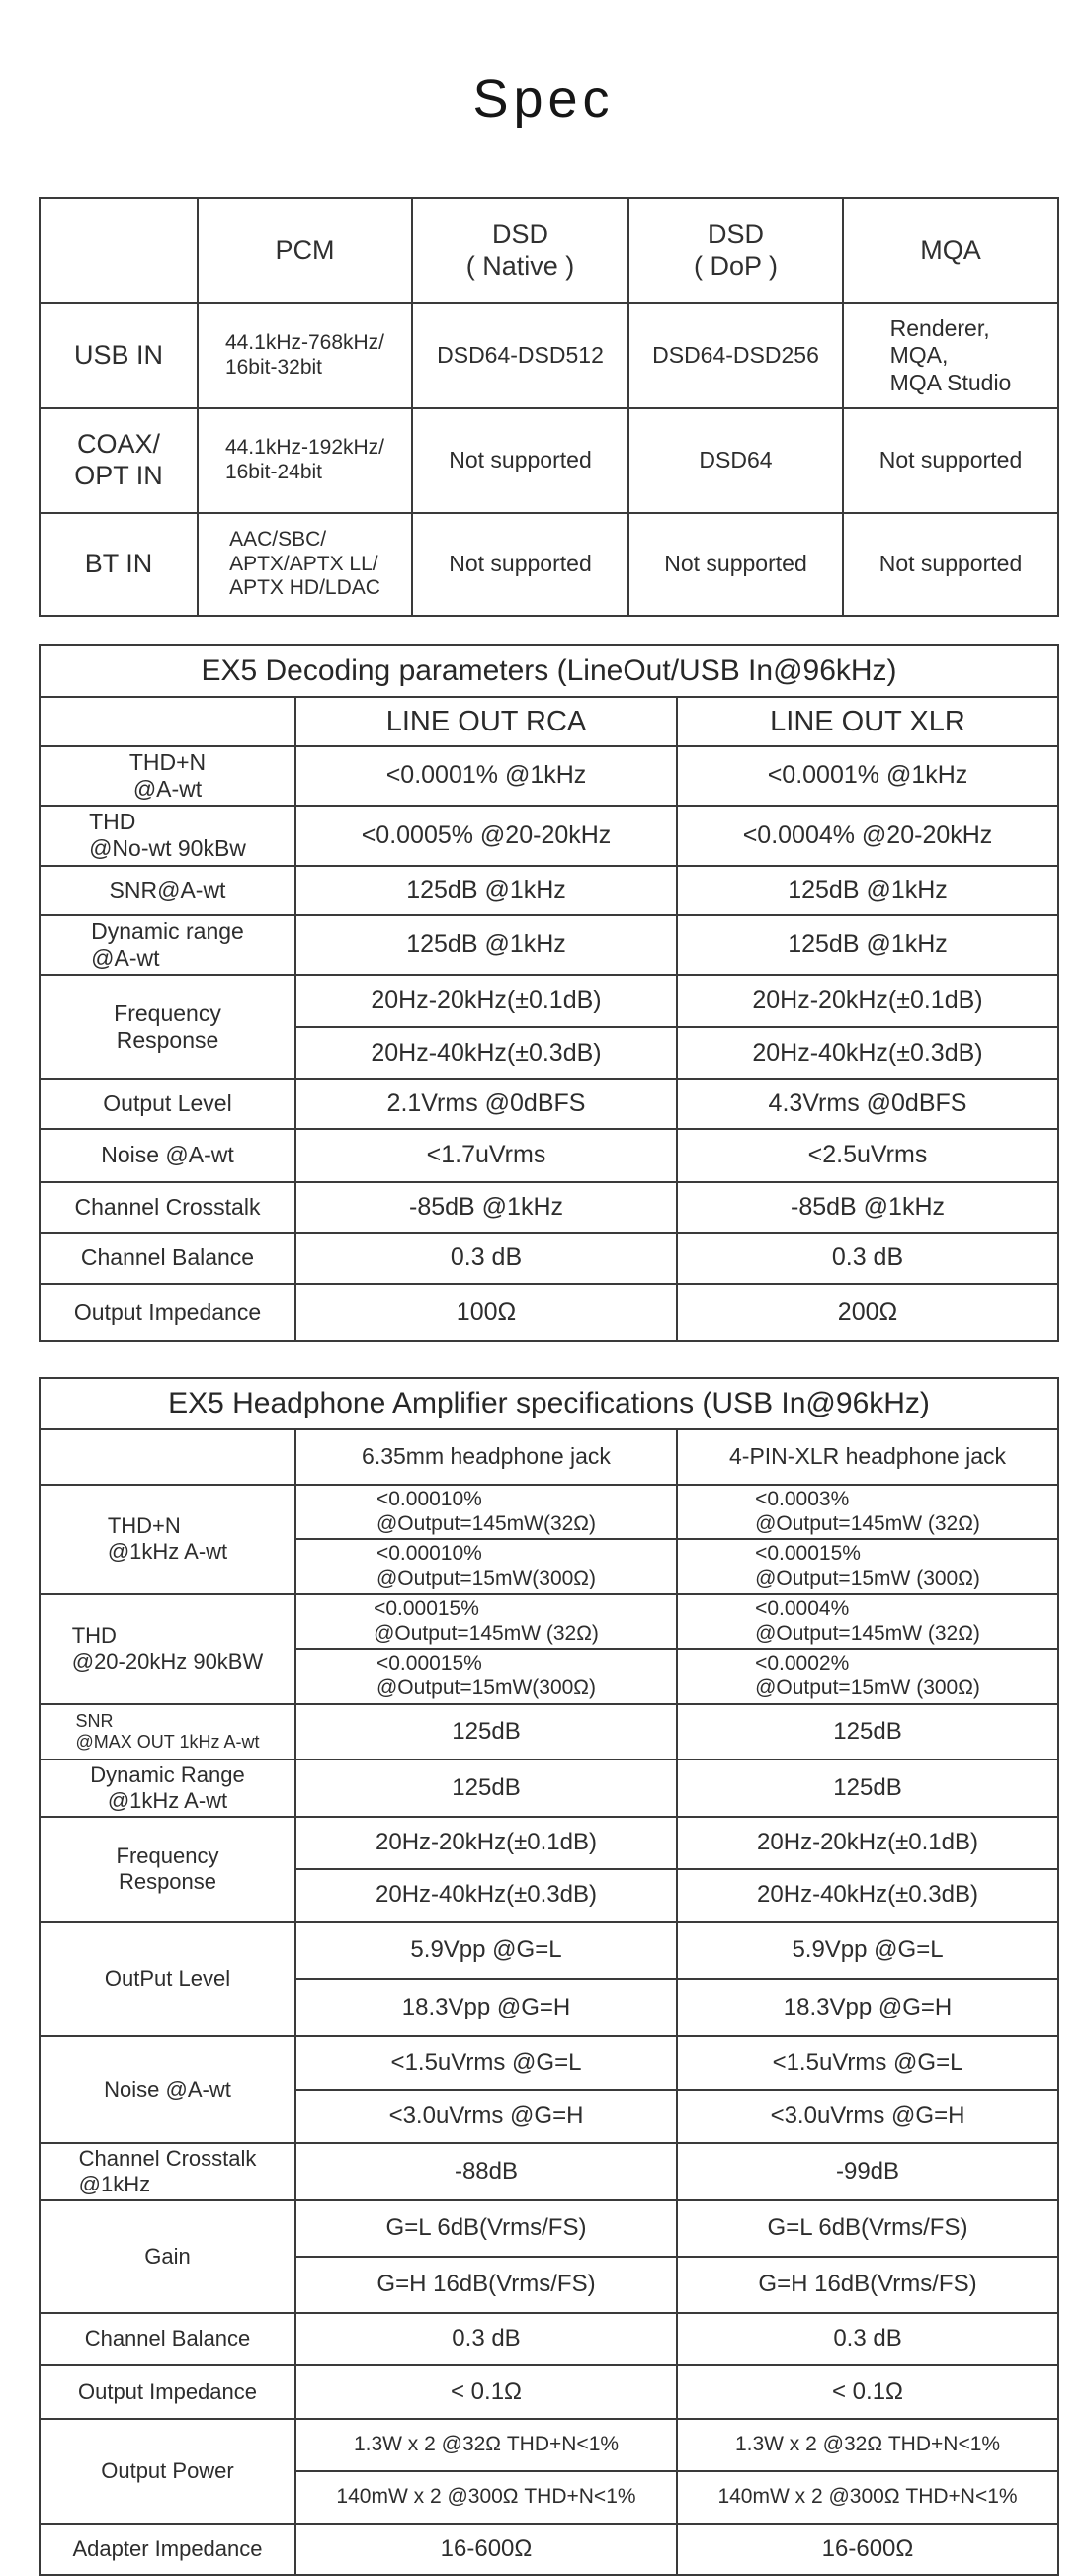  Describe the element at coordinates (950, 250) in the screenshot. I see `column-header-mqa: MQA` at that location.